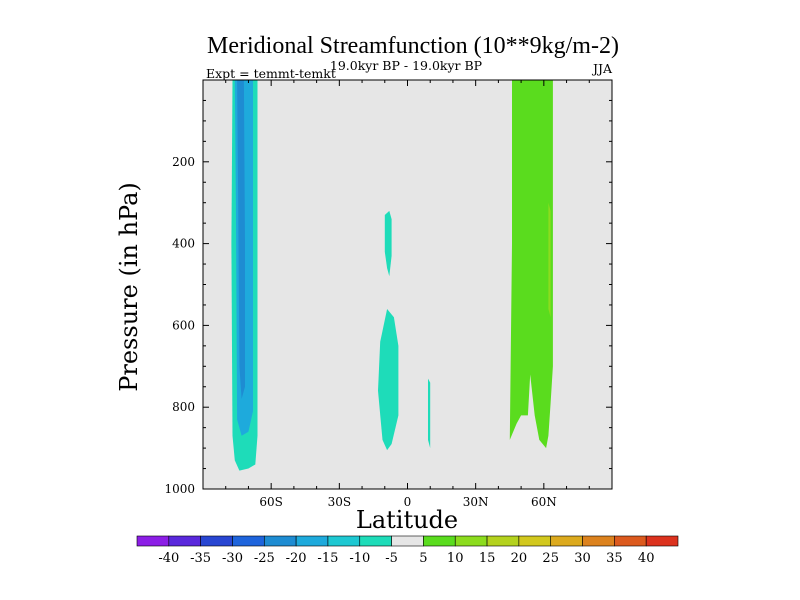 This screenshot has width=800, height=600. Describe the element at coordinates (271, 73) in the screenshot. I see `left-string: Expt = temmt-temkt` at that location.